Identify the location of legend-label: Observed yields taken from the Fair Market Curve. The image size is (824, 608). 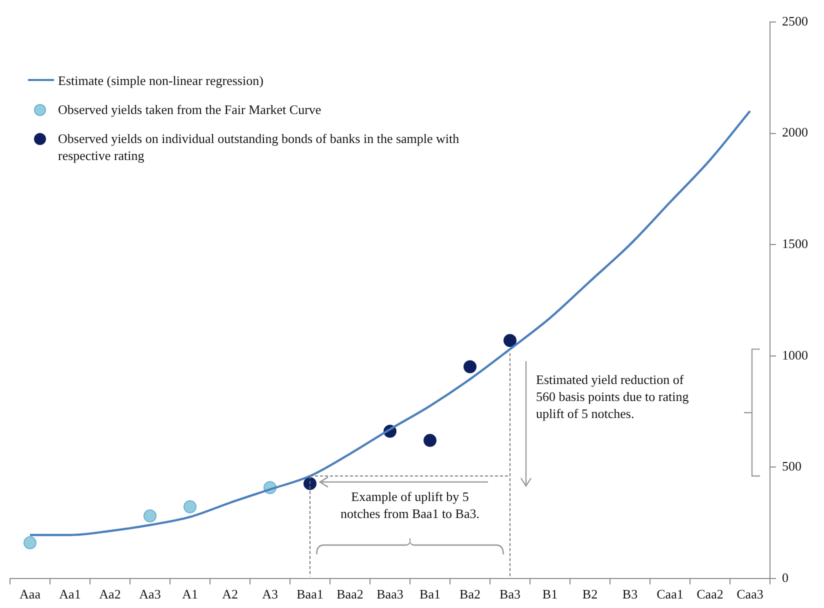
(190, 109).